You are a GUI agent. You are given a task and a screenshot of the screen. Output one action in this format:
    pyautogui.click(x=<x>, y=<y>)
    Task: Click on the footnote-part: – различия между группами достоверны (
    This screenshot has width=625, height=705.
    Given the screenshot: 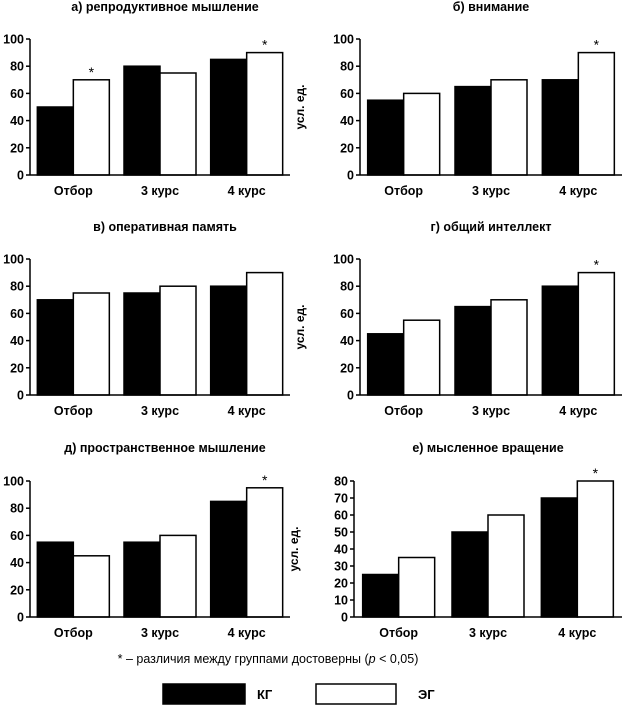 What is the action you would take?
    pyautogui.click(x=246, y=659)
    